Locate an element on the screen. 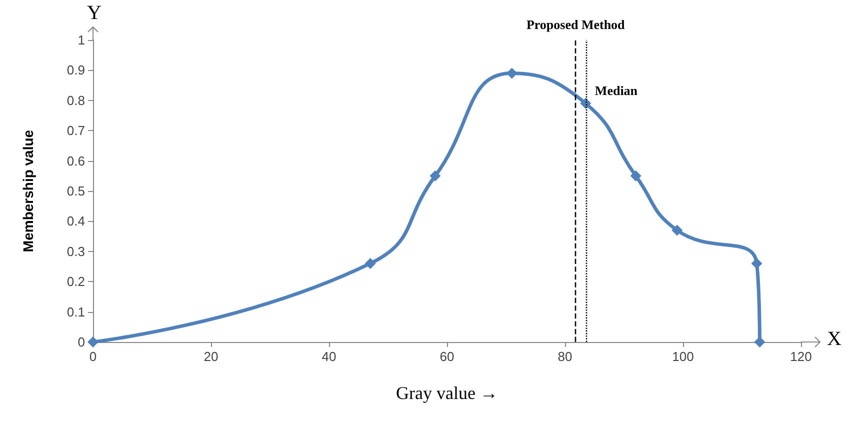 The image size is (855, 425). y-tick-label: 0.2 is located at coordinates (75, 282).